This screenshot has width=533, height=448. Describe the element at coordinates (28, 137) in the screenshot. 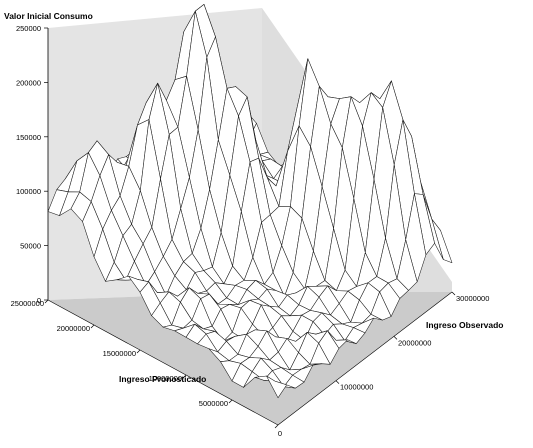

I see `z-tick-label: 150000` at that location.